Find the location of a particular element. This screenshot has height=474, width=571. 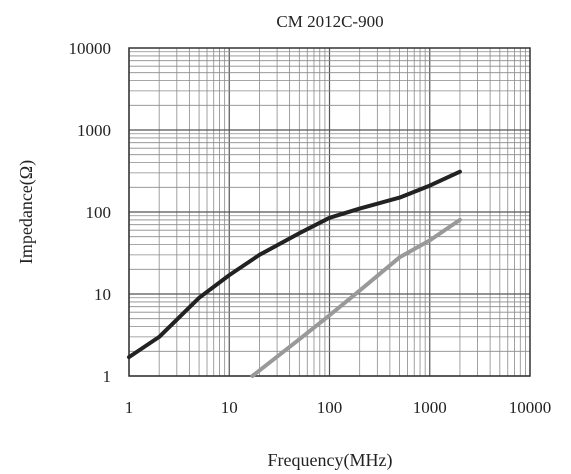

y-tick-label: 10000 is located at coordinates (90, 48).